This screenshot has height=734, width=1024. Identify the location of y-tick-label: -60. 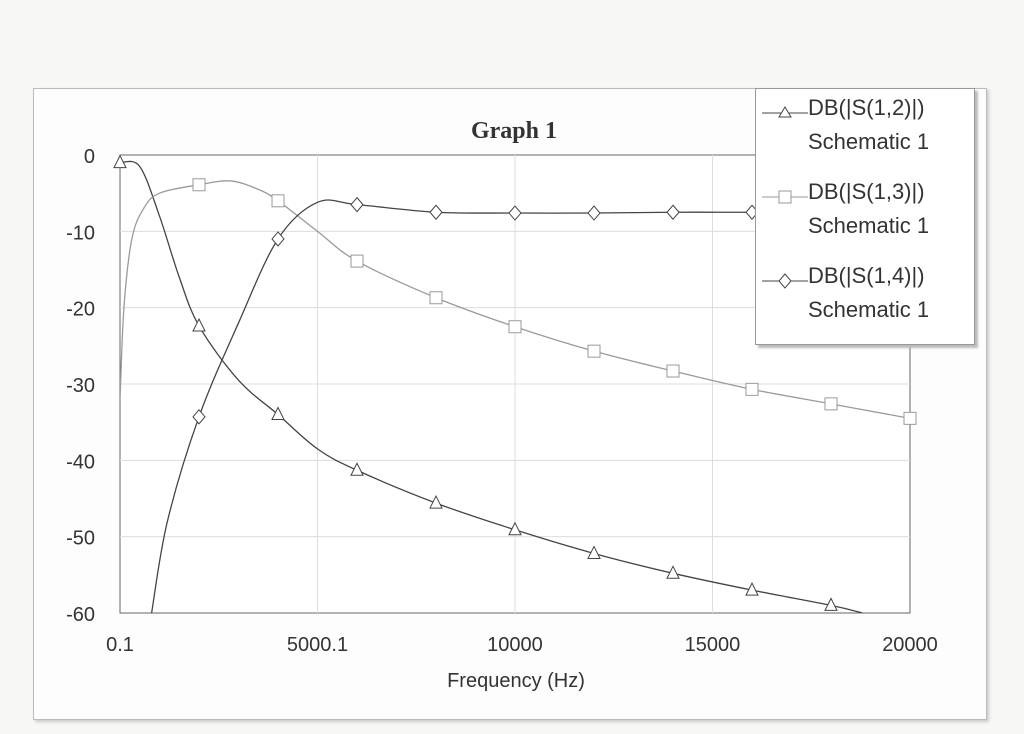
(80, 615).